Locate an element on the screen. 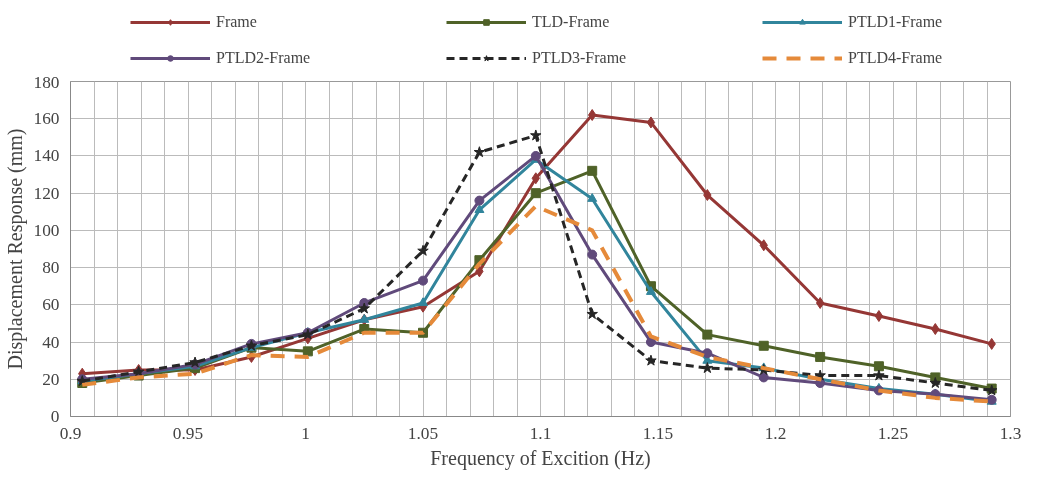 This screenshot has width=1040, height=479. y-tick-label: 180 is located at coordinates (46, 82).